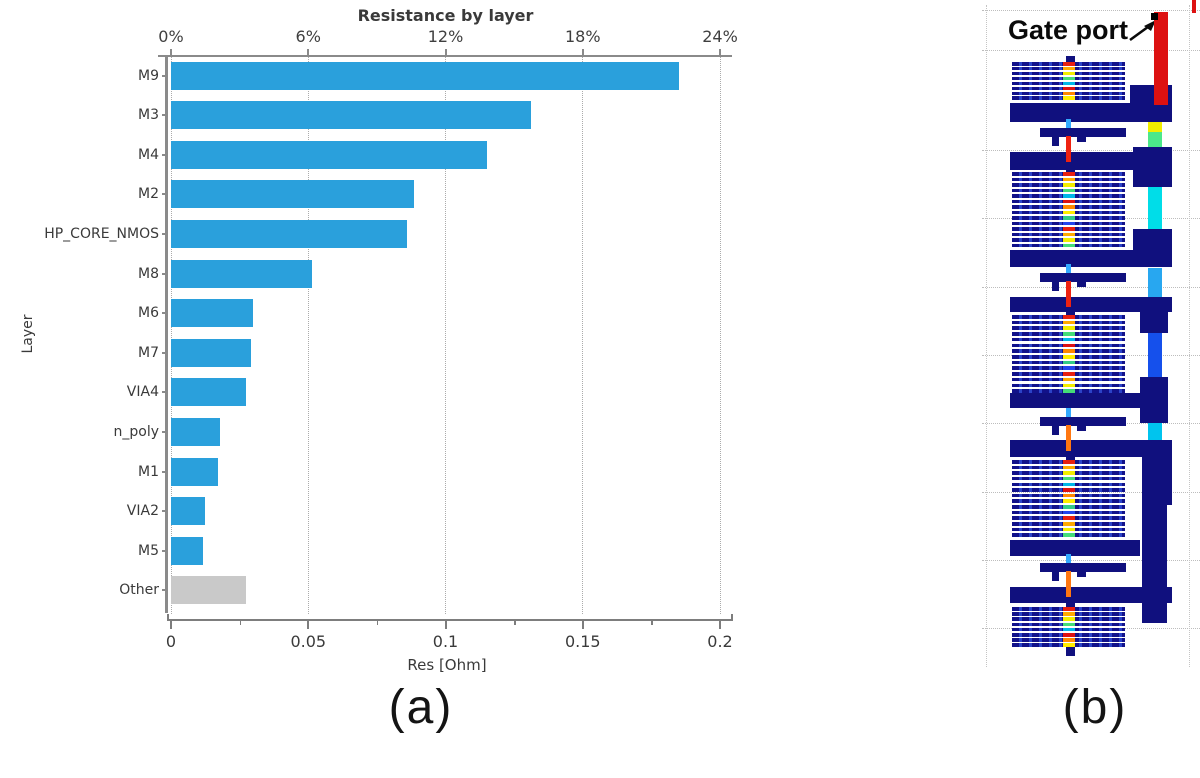  Describe the element at coordinates (448, 40) in the screenshot. I see `top-percent-axis: 0% 6% 12% 18% 24%` at that location.